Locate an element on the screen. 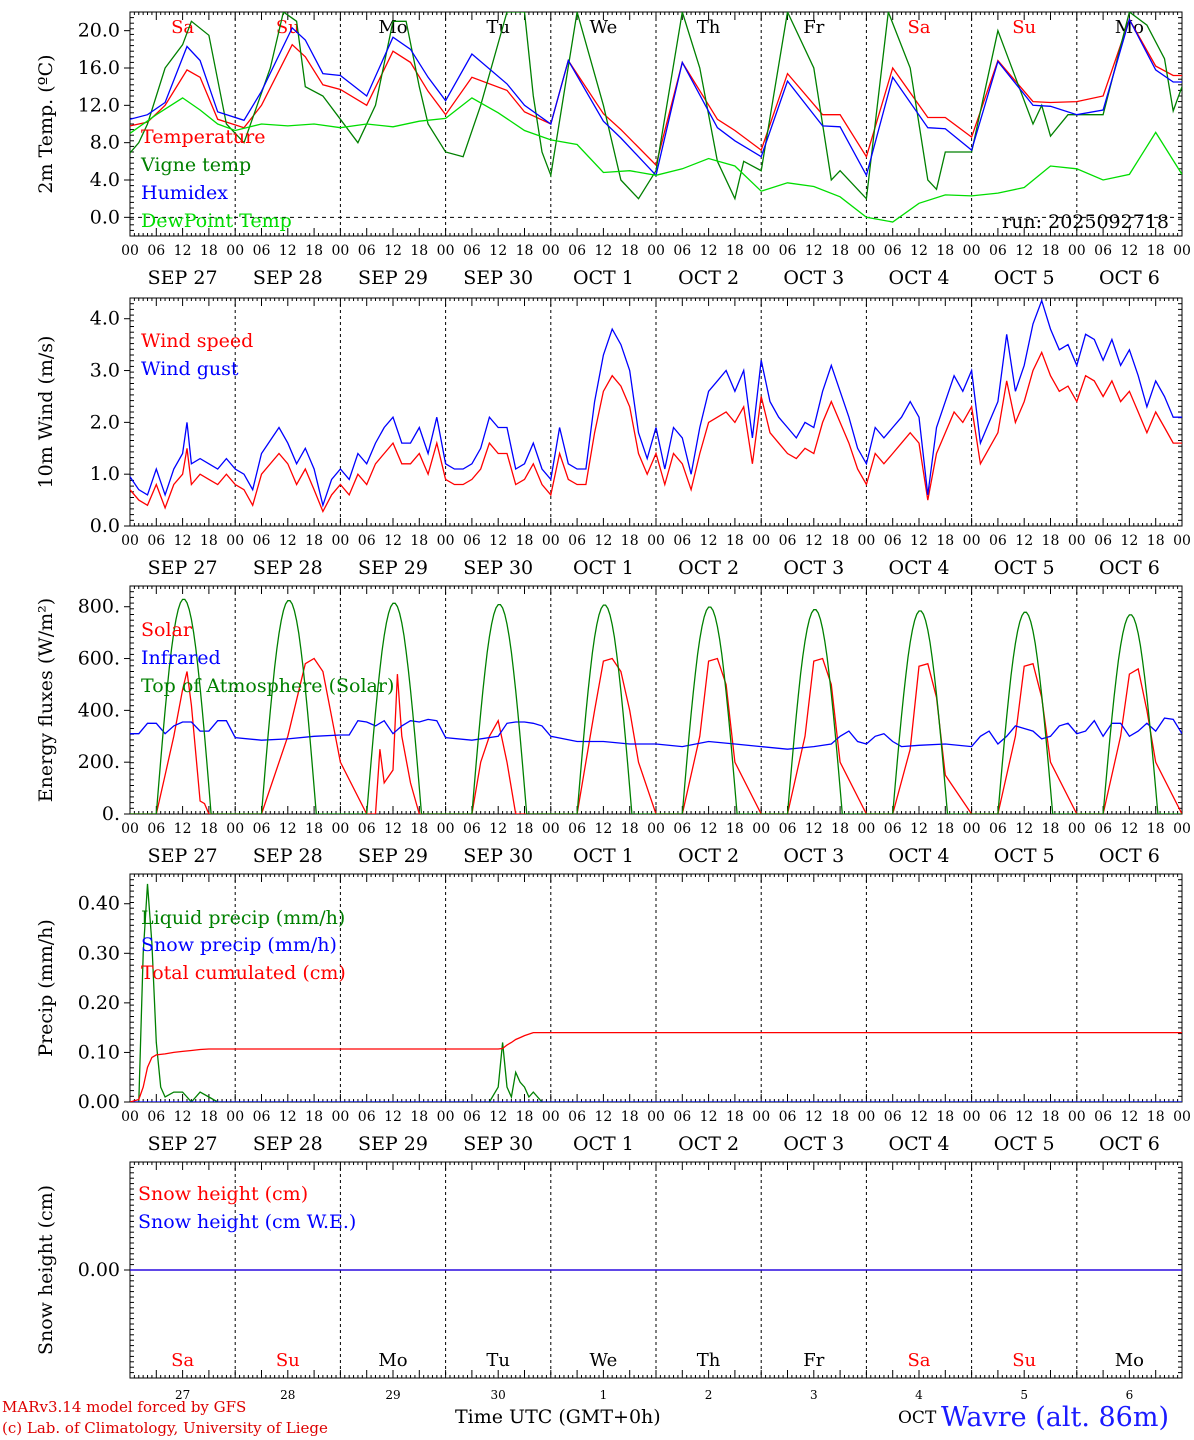  model-credit: MARv3.14 model forced by GFS is located at coordinates (124, 1407).